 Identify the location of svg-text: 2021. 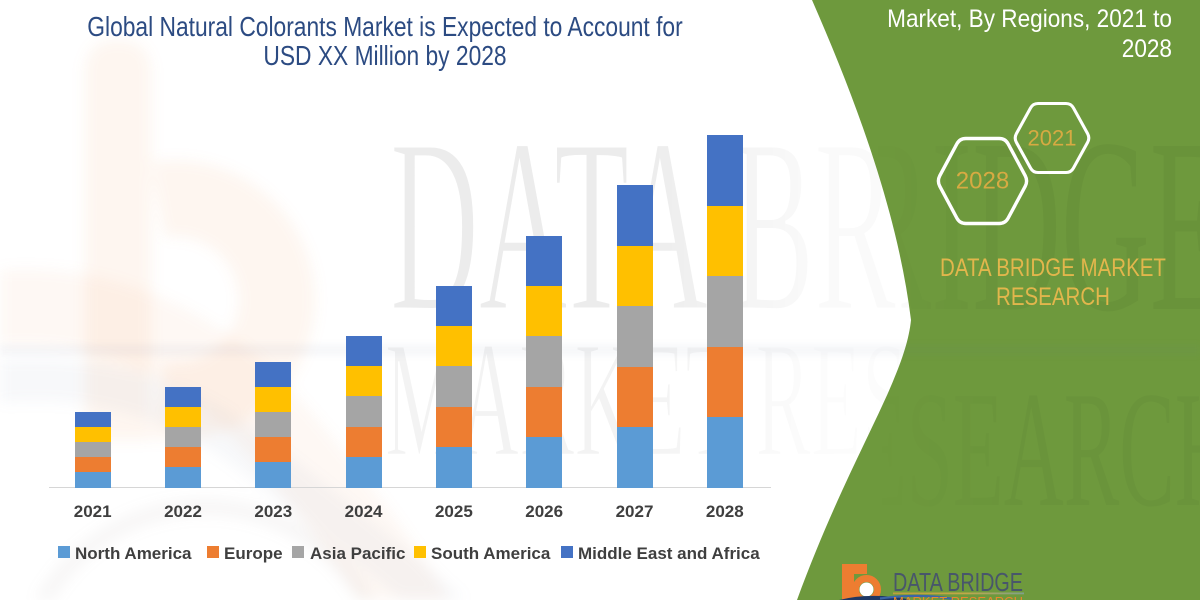
(1052, 138).